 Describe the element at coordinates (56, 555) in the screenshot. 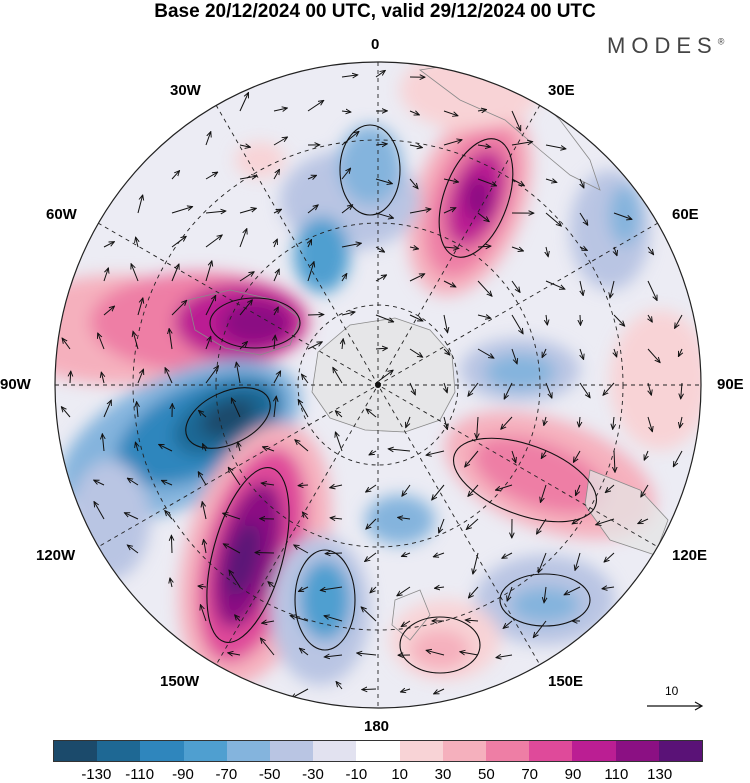

I see `lon-label-120w: 120W` at that location.